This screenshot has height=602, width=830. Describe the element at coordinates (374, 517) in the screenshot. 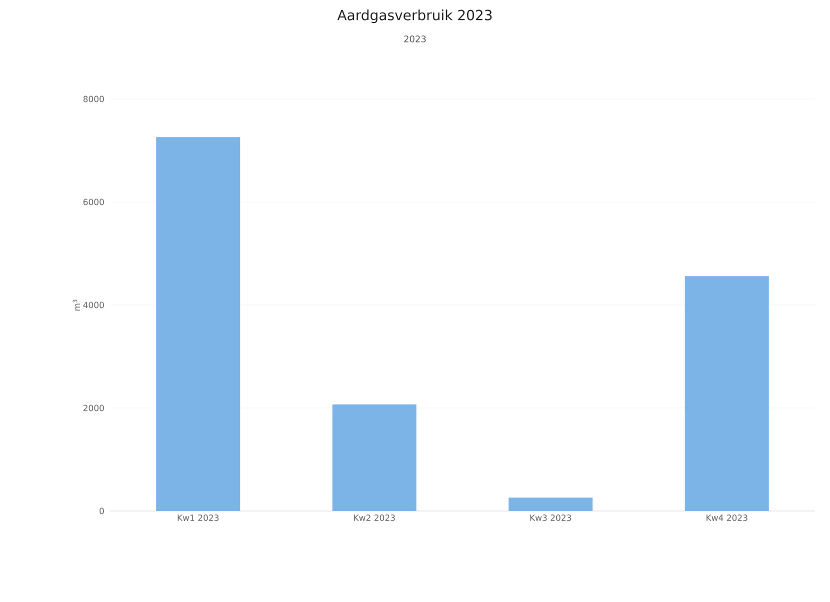

I see `x-tick-label: Kw2 2023` at that location.